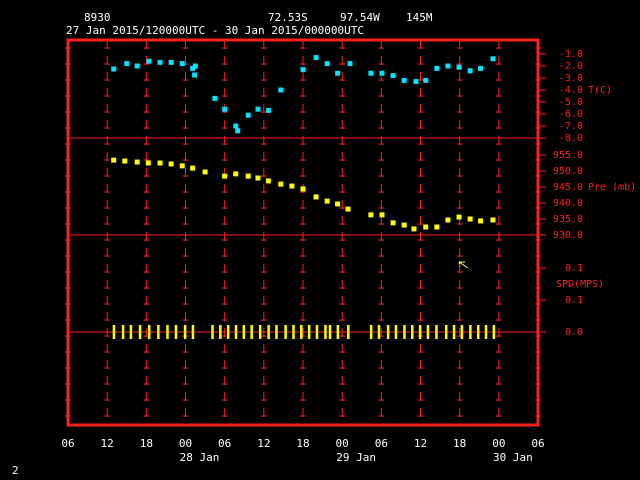  Describe the element at coordinates (574, 332) in the screenshot. I see `y-tick-label: 0.0` at that location.